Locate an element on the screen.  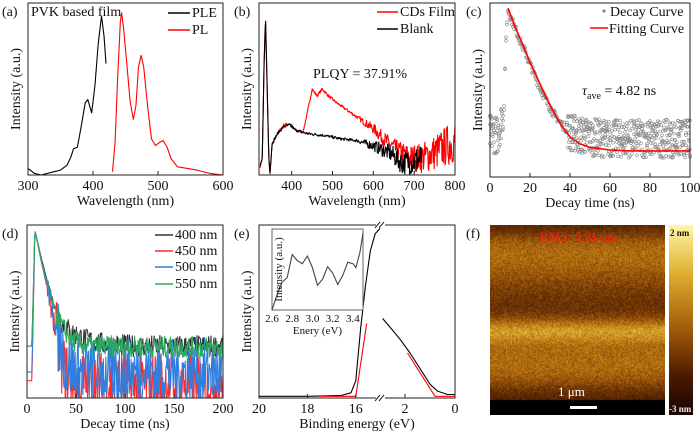
legend-label: PLE is located at coordinates (204, 13).